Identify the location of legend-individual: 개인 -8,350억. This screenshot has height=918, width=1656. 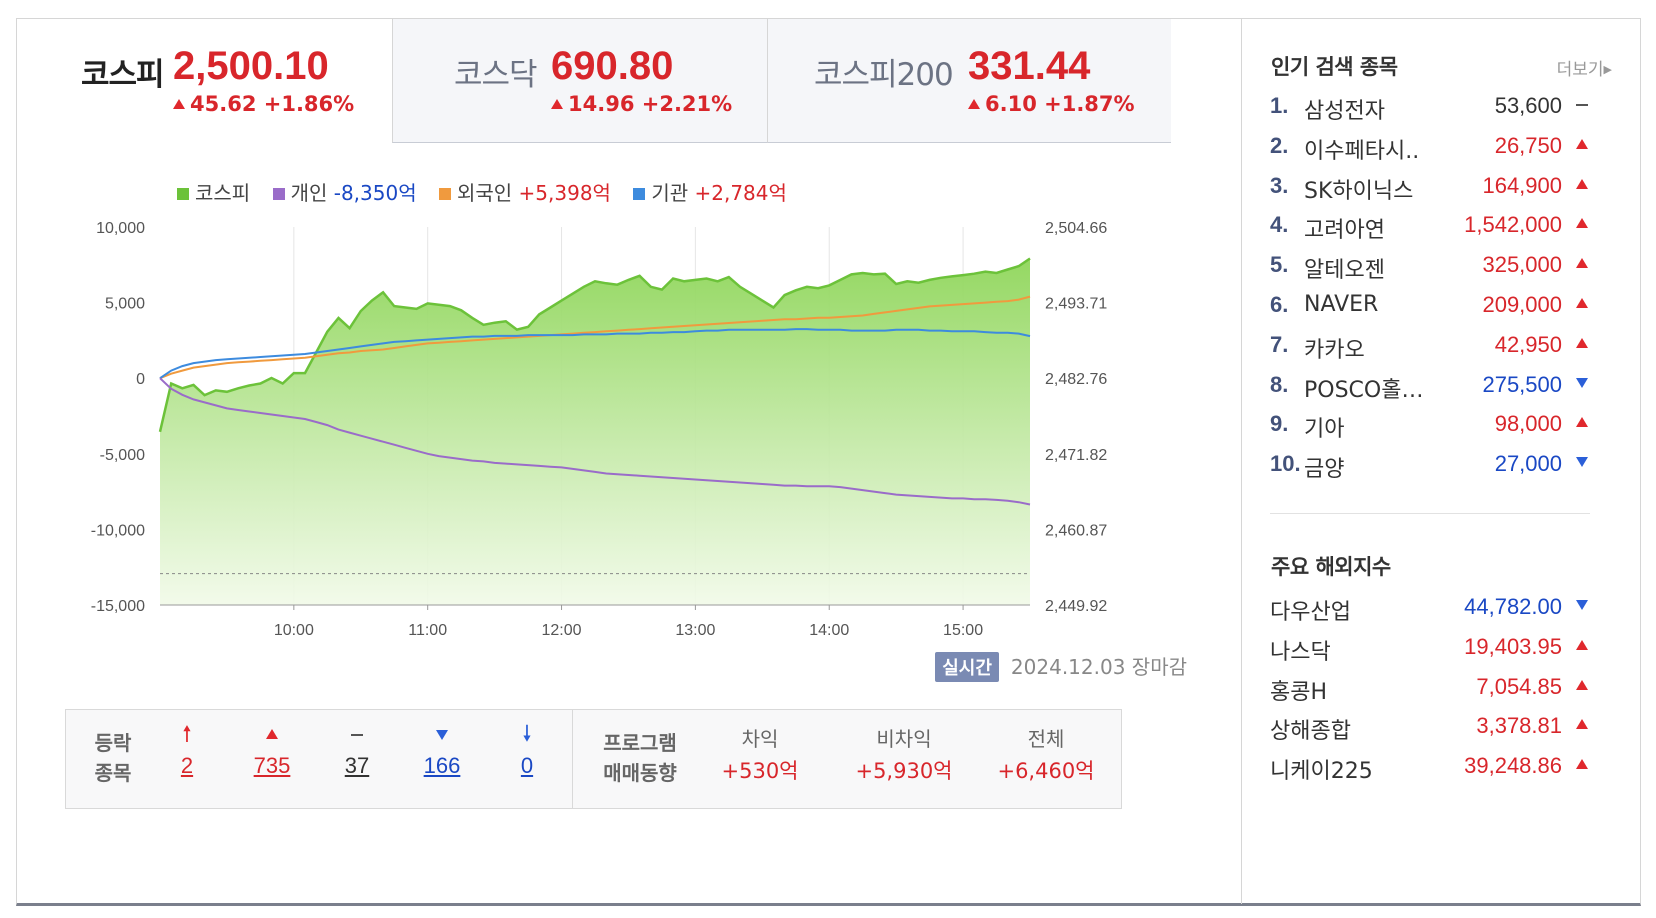
(344, 191).